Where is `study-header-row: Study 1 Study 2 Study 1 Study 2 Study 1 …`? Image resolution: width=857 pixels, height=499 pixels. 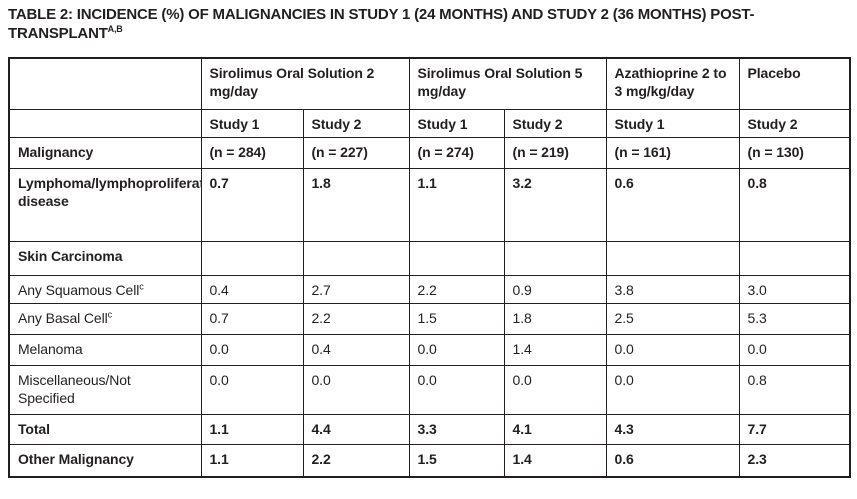
study-header-row: Study 1 Study 2 Study 1 Study 2 Study 1 … is located at coordinates (429, 123).